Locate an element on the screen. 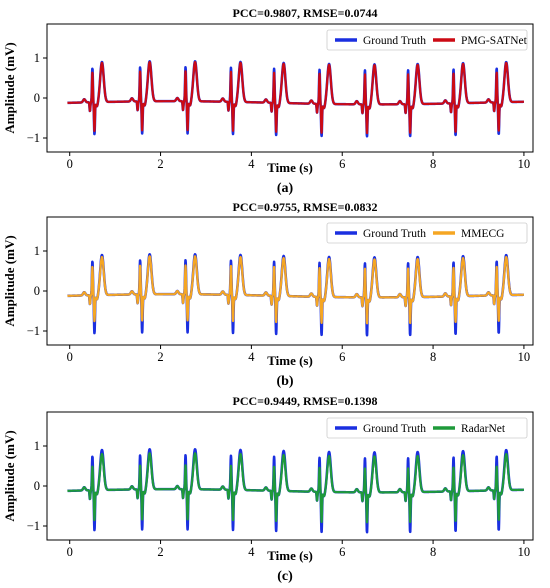 The height and width of the screenshot is (588, 550). legend-entry: PMG-SATNet is located at coordinates (494, 41).